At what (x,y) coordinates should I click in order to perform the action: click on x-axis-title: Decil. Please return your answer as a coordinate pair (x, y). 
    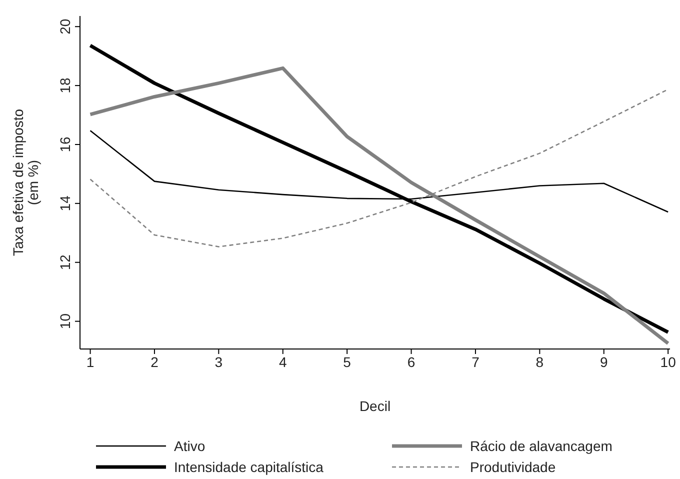
    Looking at the image, I should click on (375, 406).